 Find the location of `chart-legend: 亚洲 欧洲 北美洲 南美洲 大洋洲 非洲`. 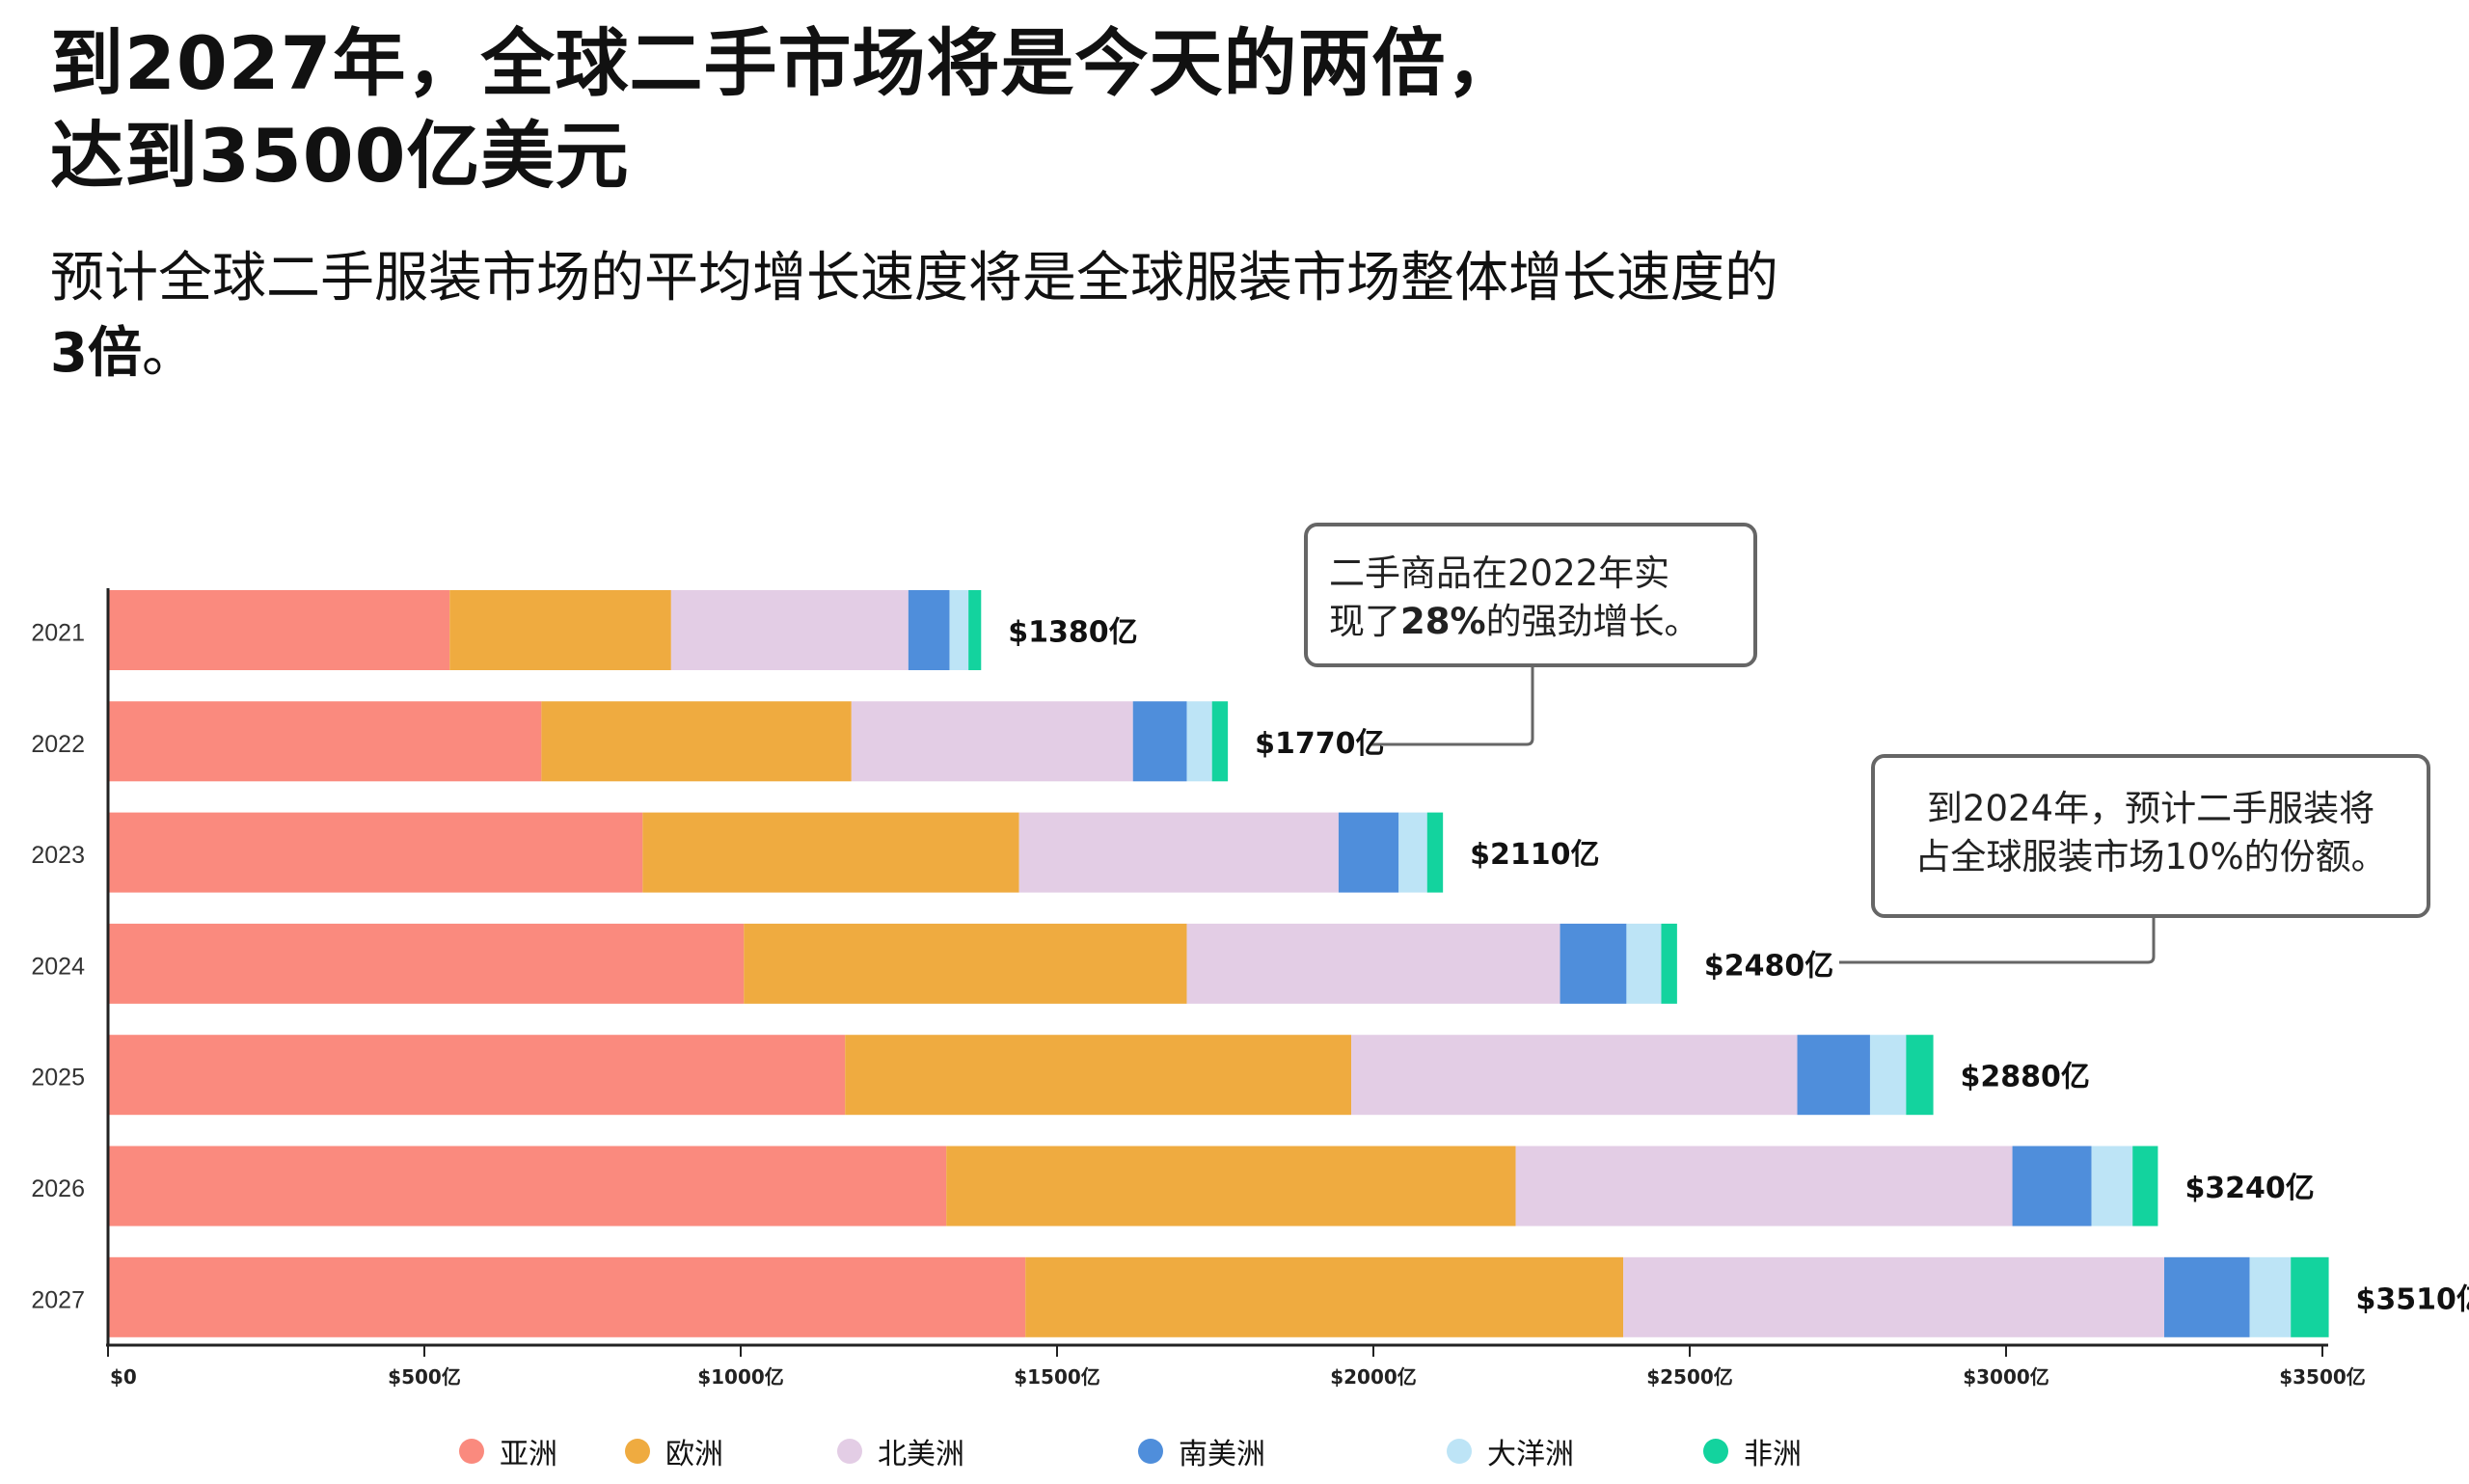

chart-legend: 亚洲 欧洲 北美洲 南美洲 大洋洲 非洲 is located at coordinates (1234, 1454).